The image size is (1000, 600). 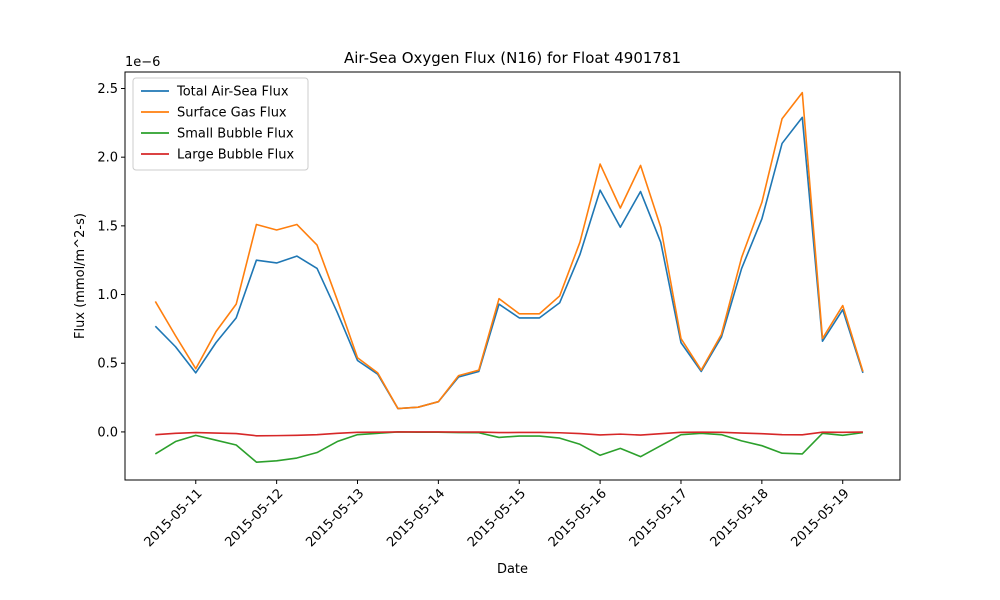 What do you see at coordinates (174, 518) in the screenshot?
I see `x-tick-label: 2015-05-11` at bounding box center [174, 518].